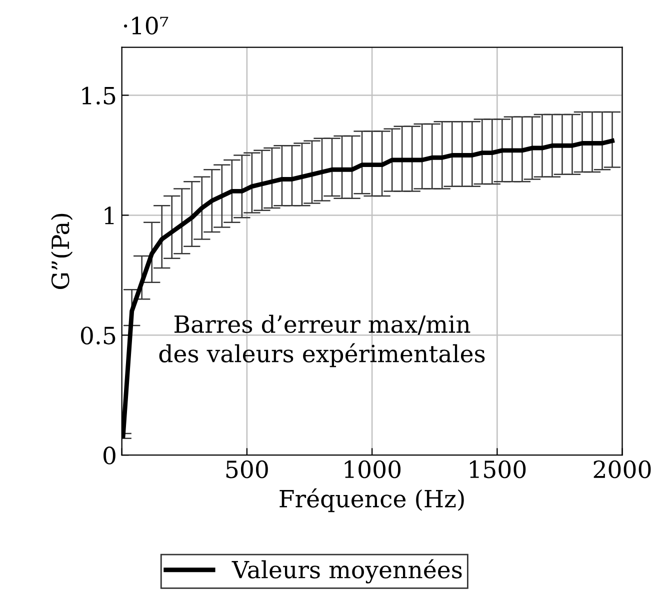 This screenshot has width=655, height=606. What do you see at coordinates (110, 455) in the screenshot?
I see `y-tick-label: 0` at bounding box center [110, 455].